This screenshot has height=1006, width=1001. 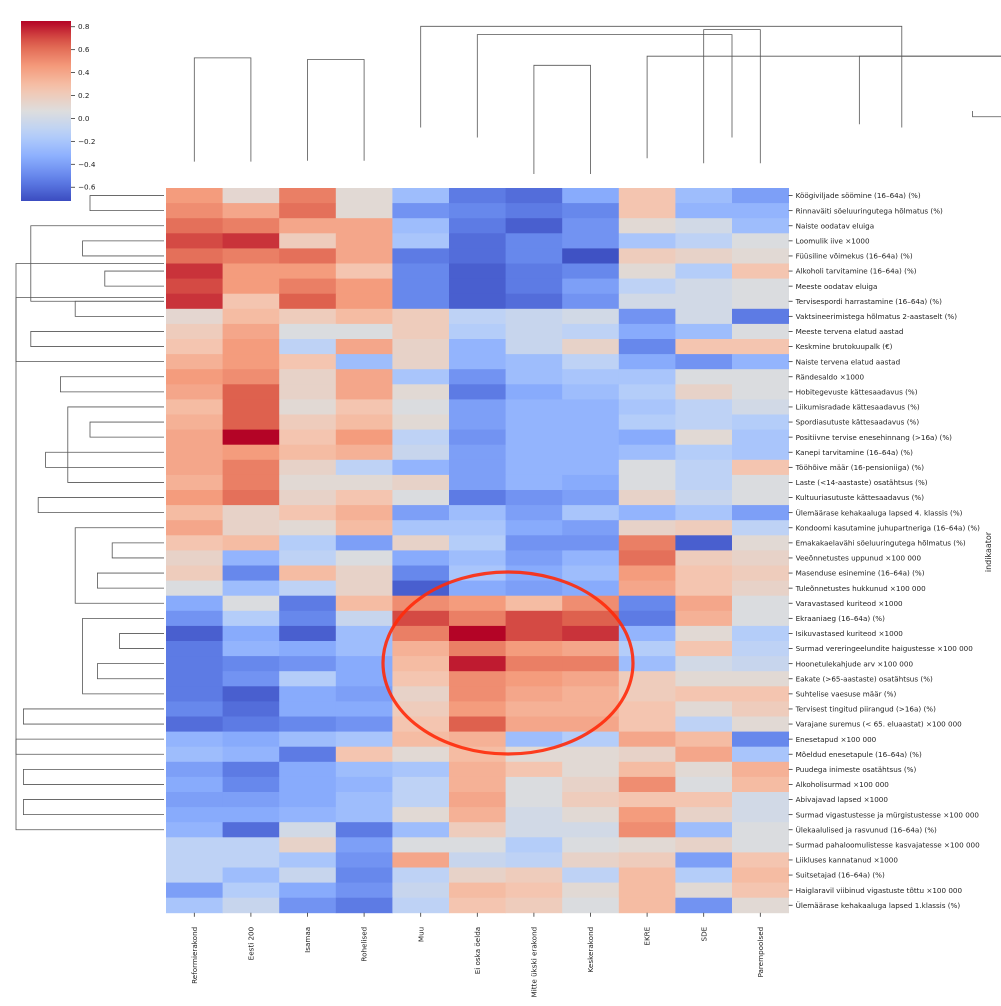 What do you see at coordinates (855, 663) in the screenshot?
I see `row-label: Hoonetulekahjude arv ×100 000` at bounding box center [855, 663].